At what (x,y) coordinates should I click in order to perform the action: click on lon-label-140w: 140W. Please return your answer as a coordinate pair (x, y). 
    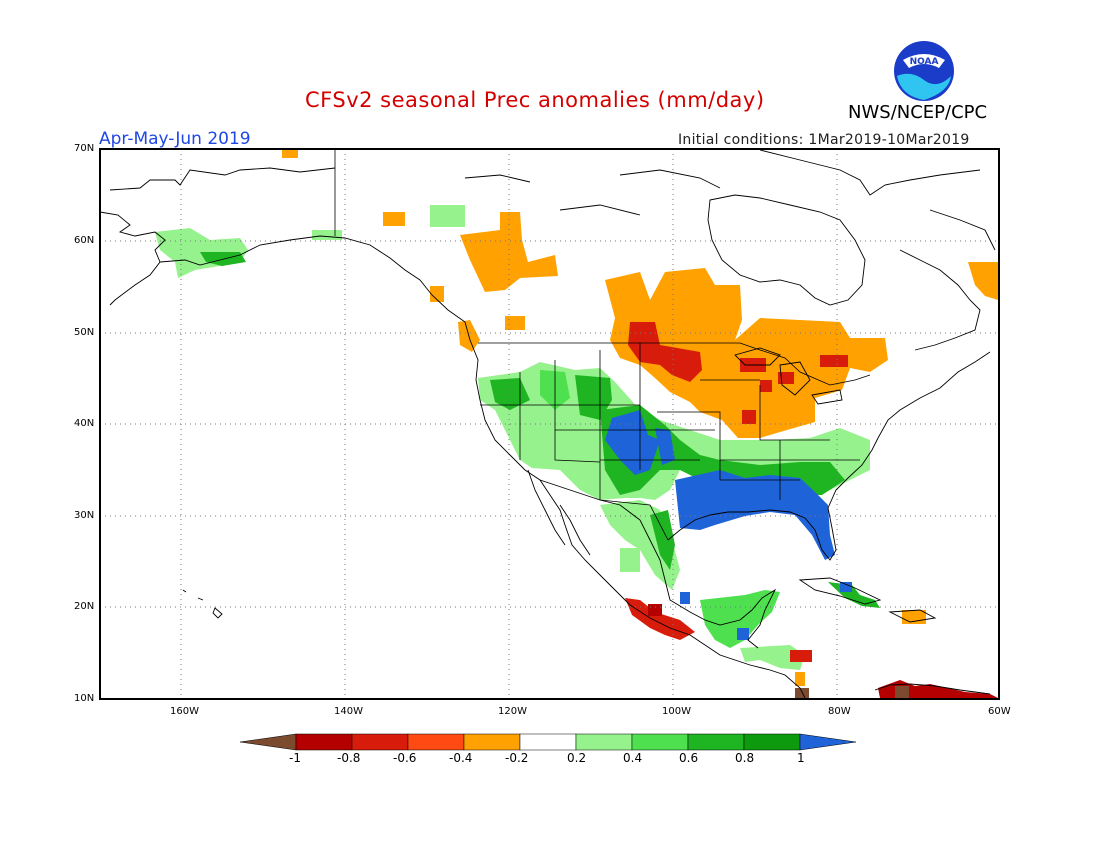
    Looking at the image, I should click on (348, 711).